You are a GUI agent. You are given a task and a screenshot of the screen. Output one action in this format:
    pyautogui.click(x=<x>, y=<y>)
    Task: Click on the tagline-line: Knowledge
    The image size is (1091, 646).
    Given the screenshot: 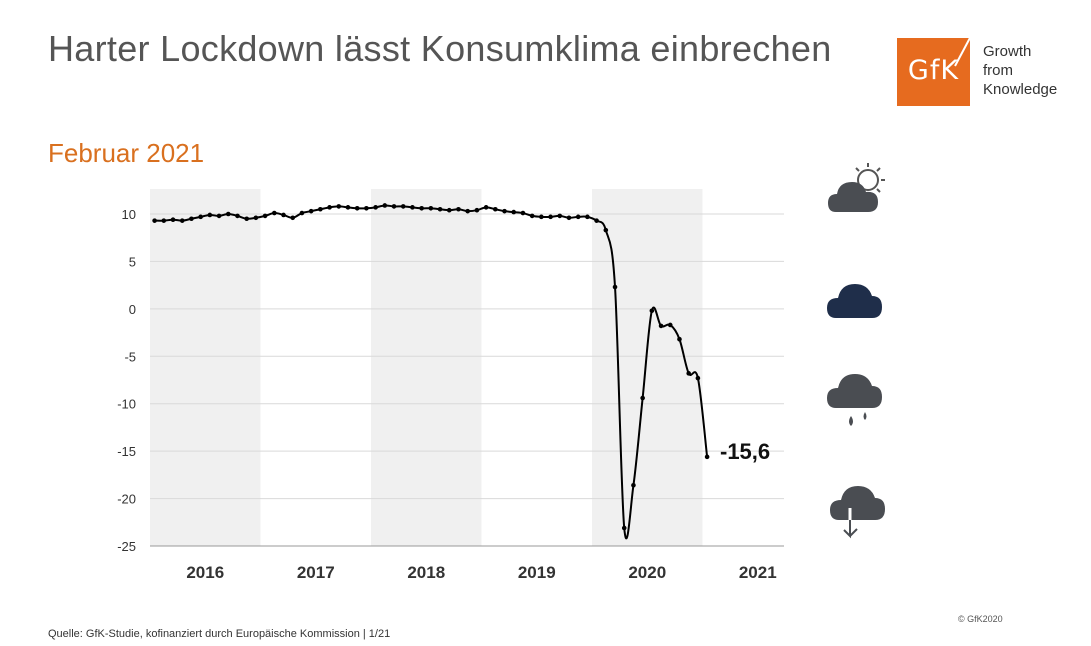 What is the action you would take?
    pyautogui.click(x=1020, y=89)
    